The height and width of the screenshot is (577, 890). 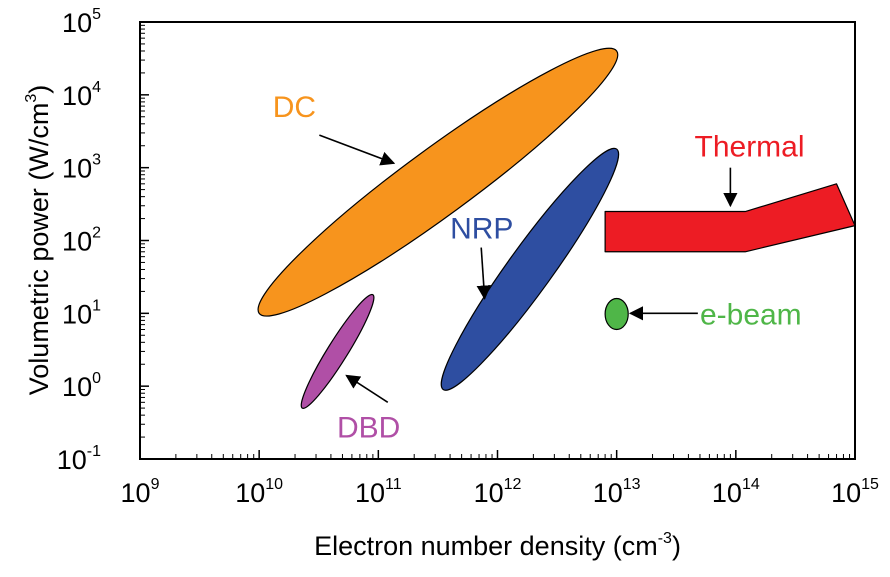 I want to click on region-label-nrp: NRP, so click(x=481, y=229).